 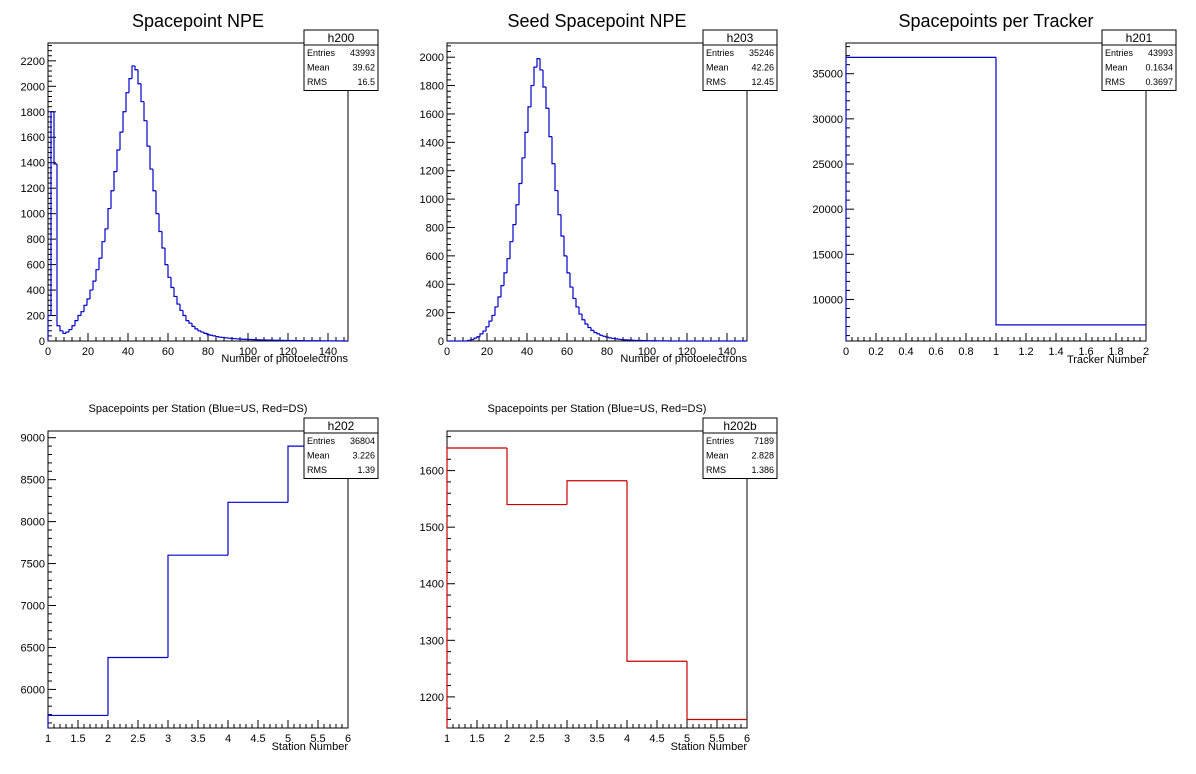 What do you see at coordinates (341, 426) in the screenshot?
I see `stats-header: h202` at bounding box center [341, 426].